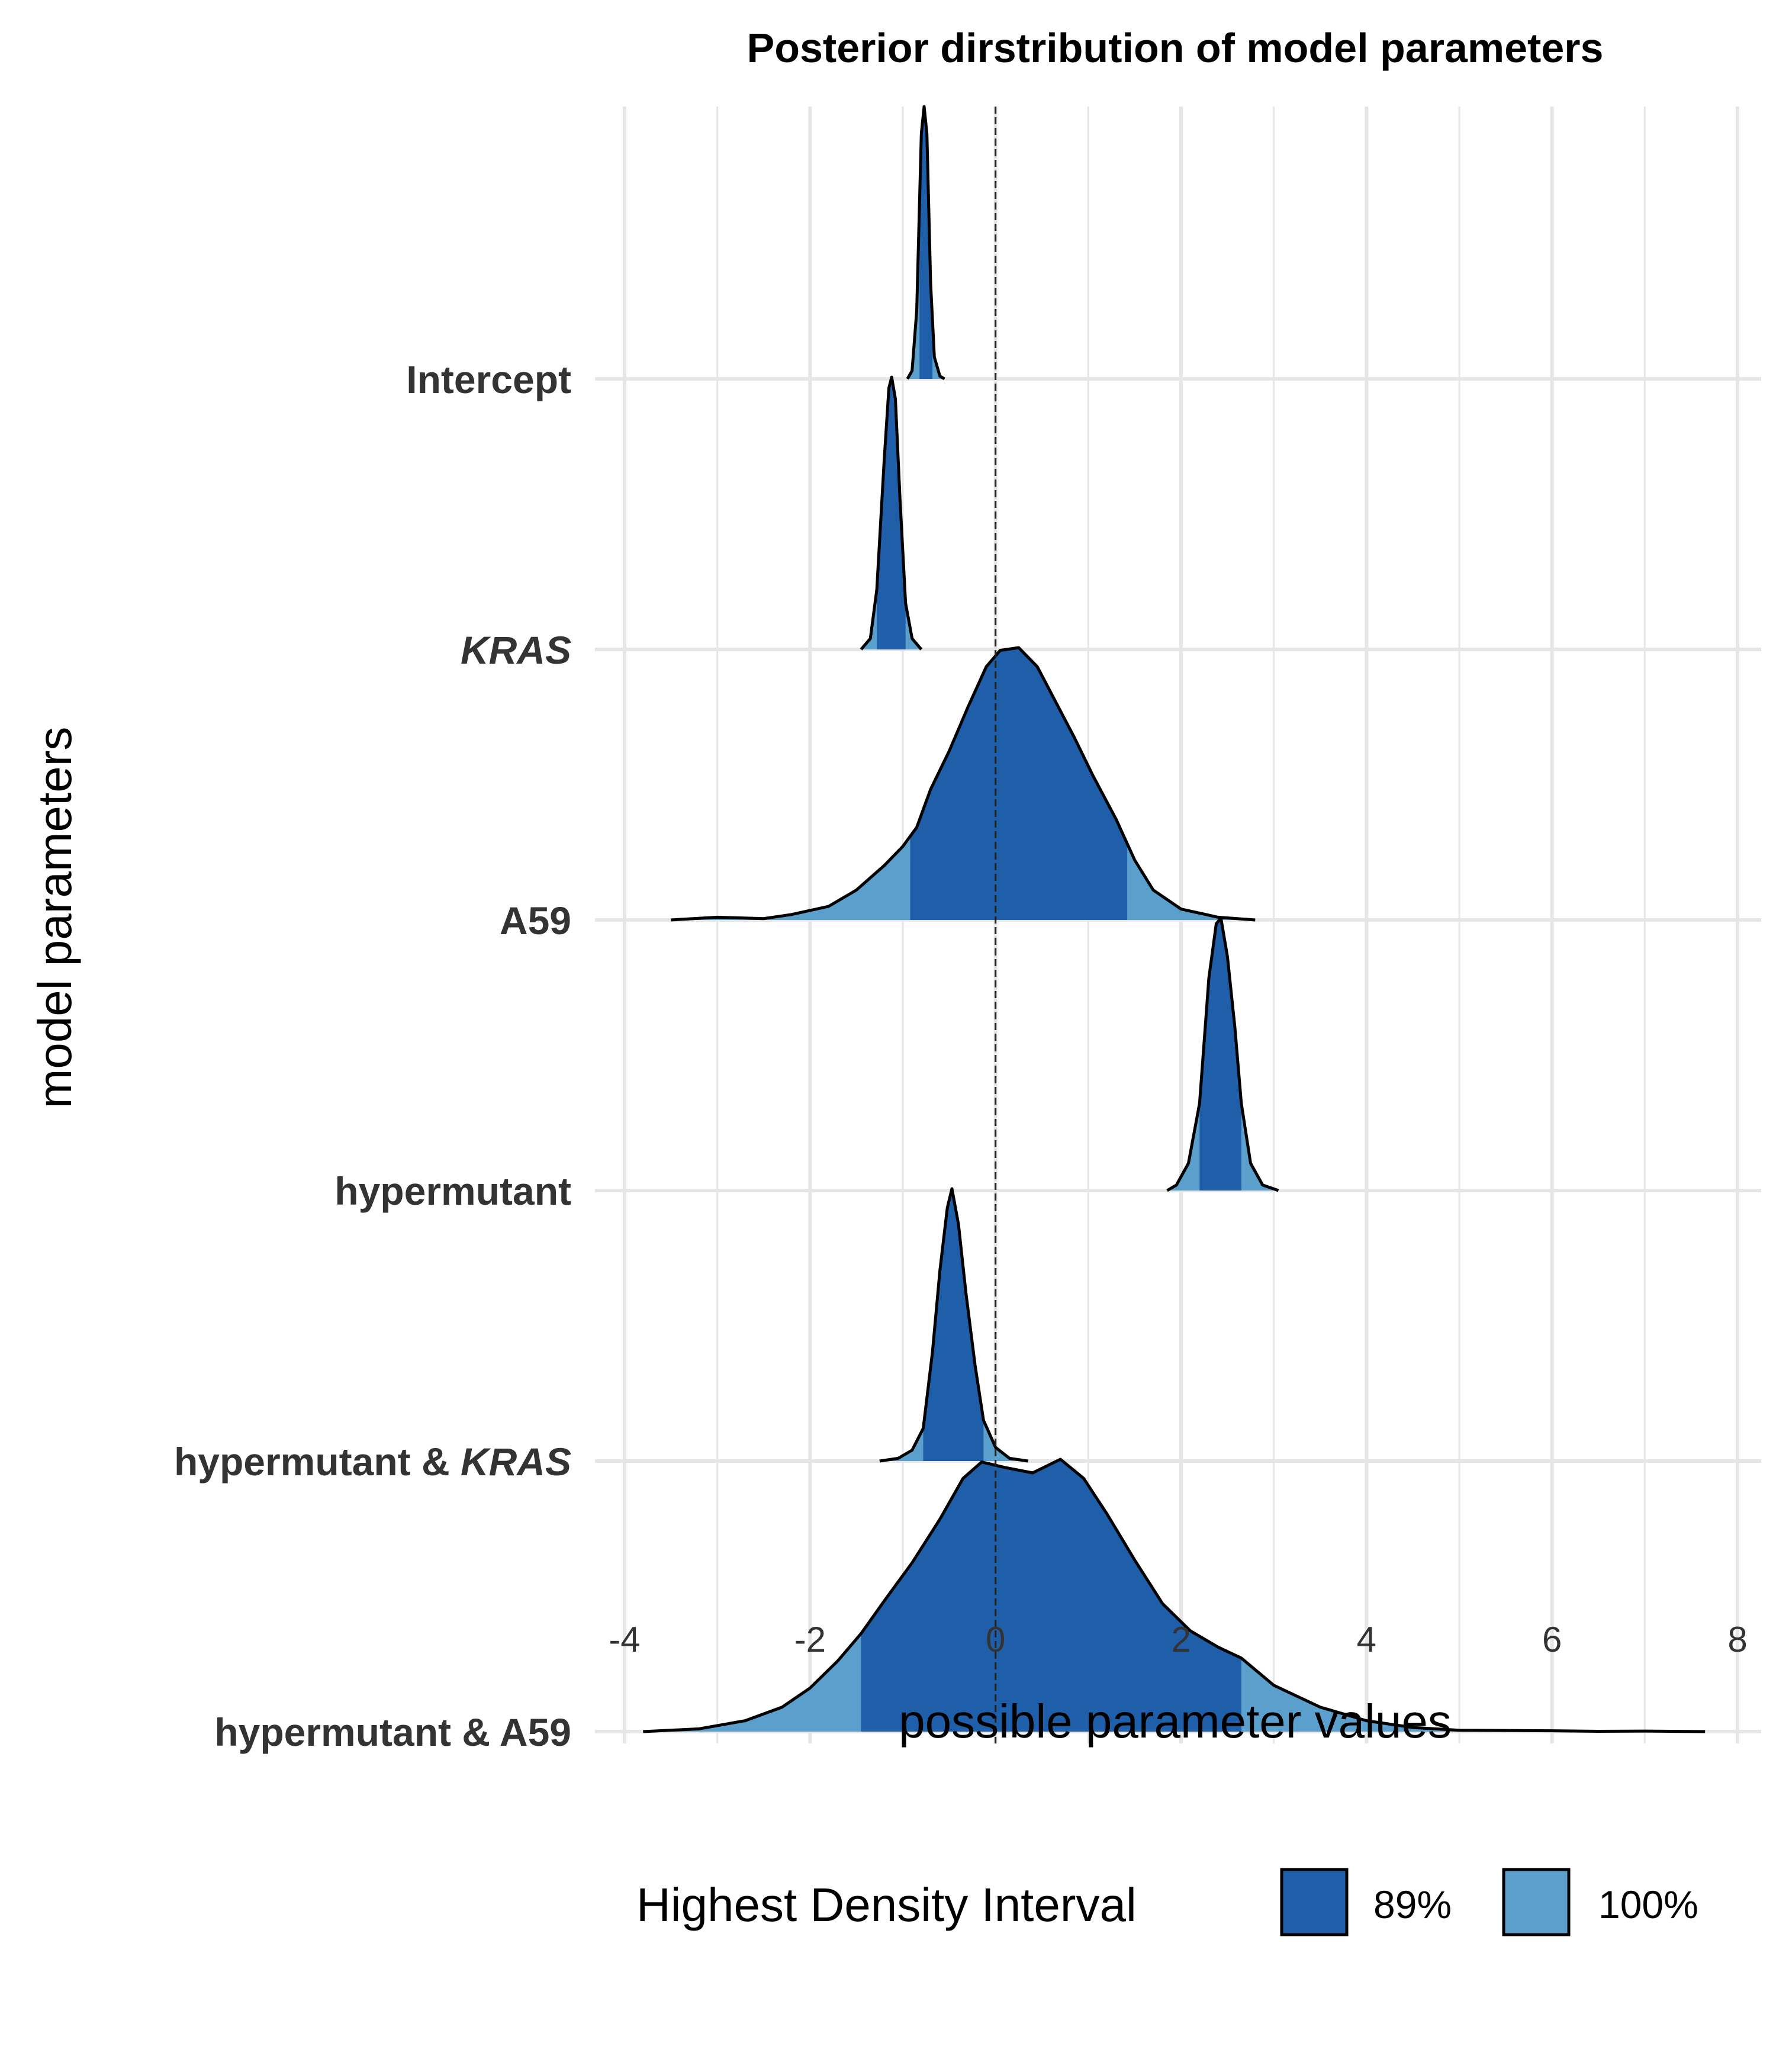 The height and width of the screenshot is (2072, 1776). I want to click on ridge-intercept, so click(925, 243).